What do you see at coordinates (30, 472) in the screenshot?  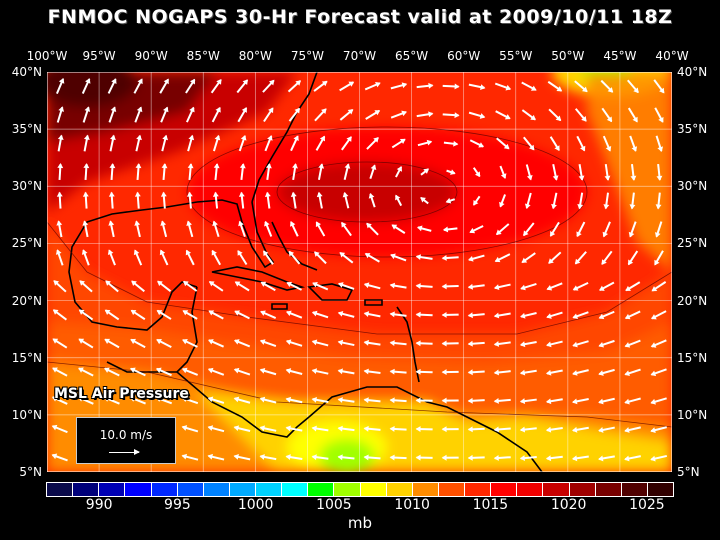 I see `latitude-label: 5°N` at bounding box center [30, 472].